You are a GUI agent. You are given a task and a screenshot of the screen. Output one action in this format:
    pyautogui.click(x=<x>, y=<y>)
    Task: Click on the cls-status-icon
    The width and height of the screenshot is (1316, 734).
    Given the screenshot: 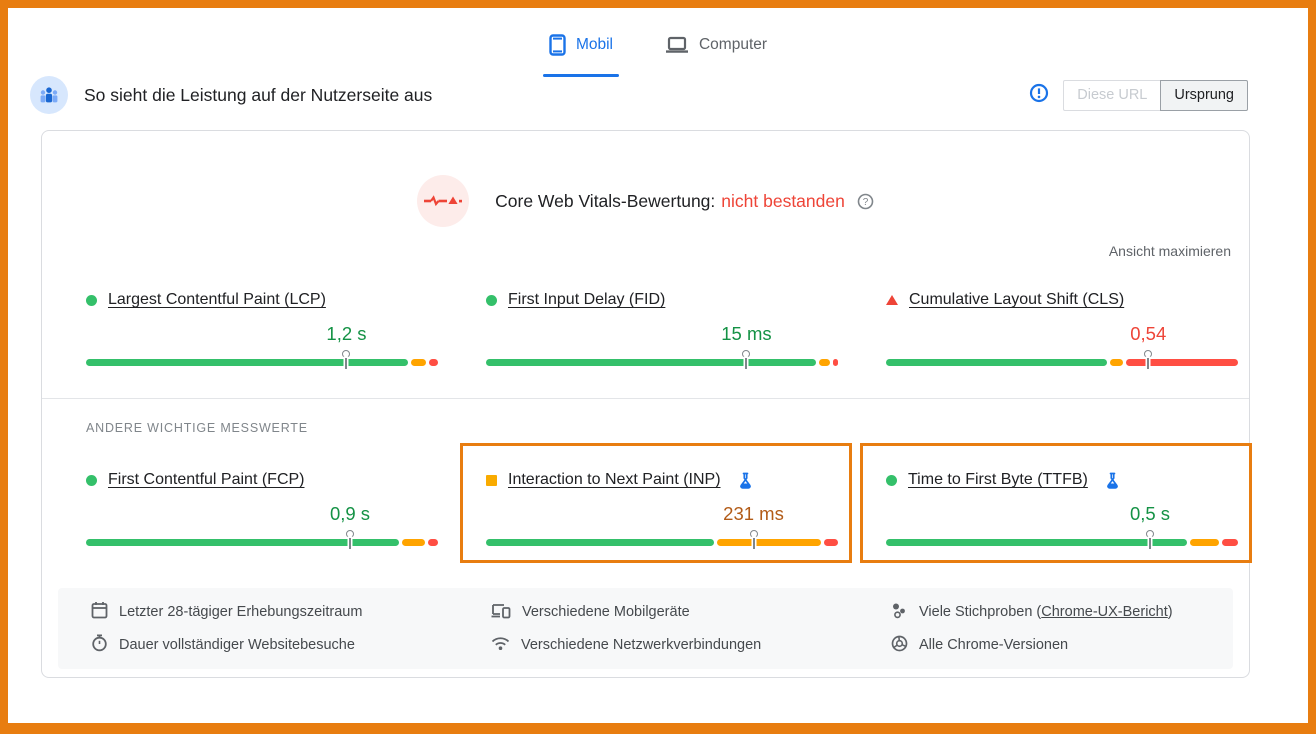 What is the action you would take?
    pyautogui.click(x=892, y=300)
    